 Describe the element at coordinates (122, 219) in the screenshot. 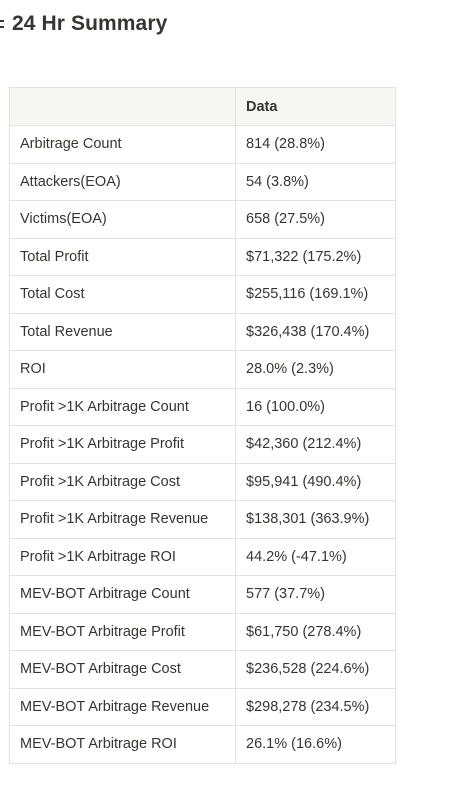

I see `metric-label-cell: Victims(EOA)` at that location.